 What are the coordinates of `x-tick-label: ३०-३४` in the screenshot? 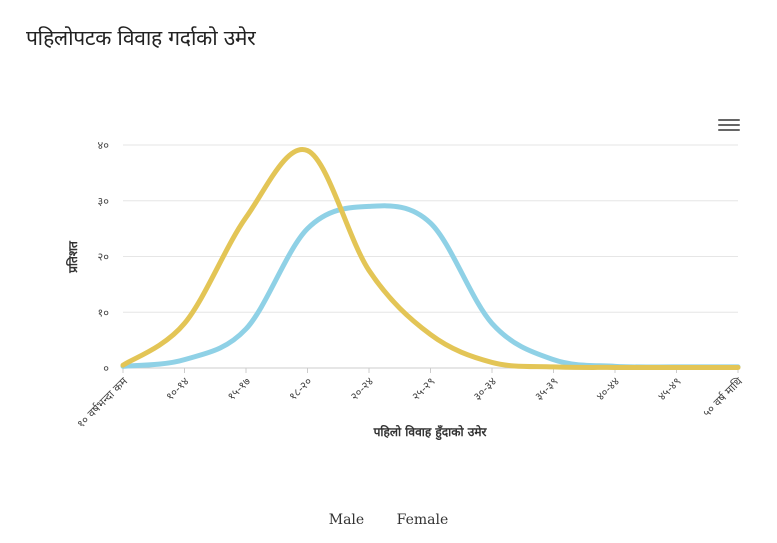 It's located at (485, 389).